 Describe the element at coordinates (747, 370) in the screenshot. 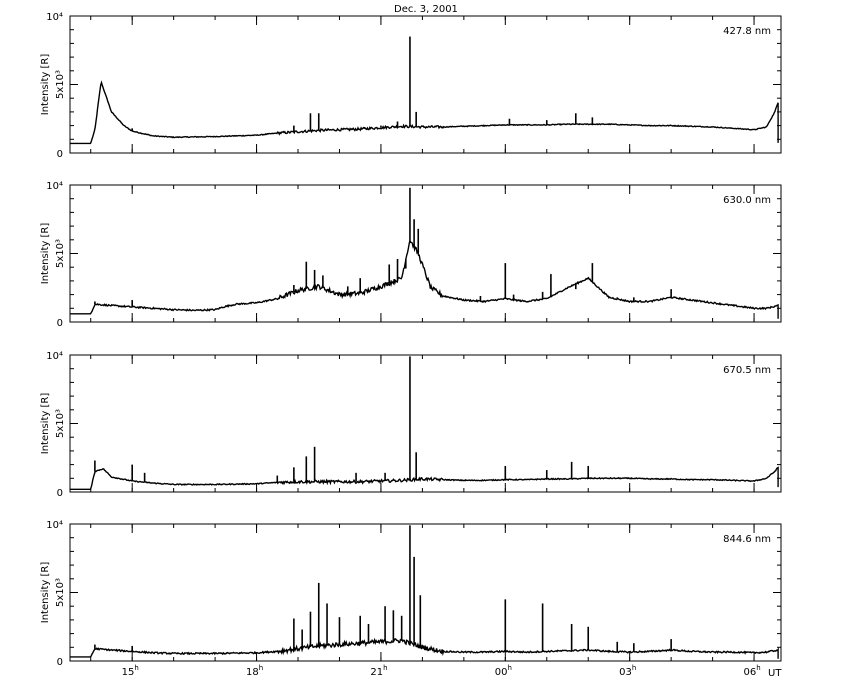

I see `wavelength-label: 670.5 nm` at that location.